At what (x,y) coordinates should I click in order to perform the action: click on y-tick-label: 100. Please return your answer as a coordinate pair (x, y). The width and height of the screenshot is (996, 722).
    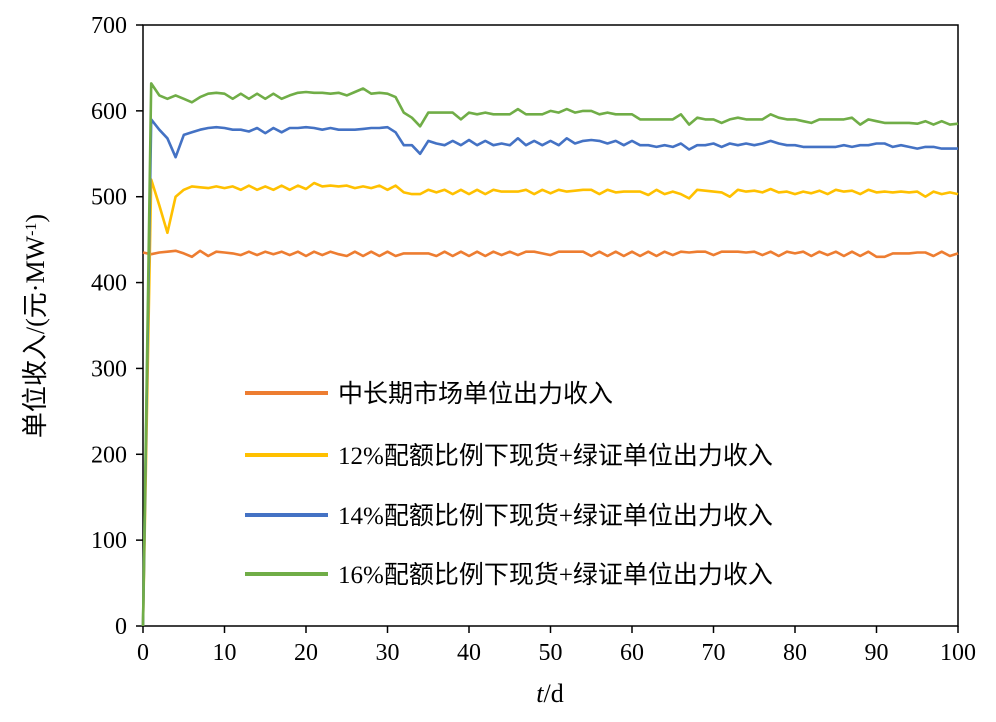
    Looking at the image, I should click on (109, 541).